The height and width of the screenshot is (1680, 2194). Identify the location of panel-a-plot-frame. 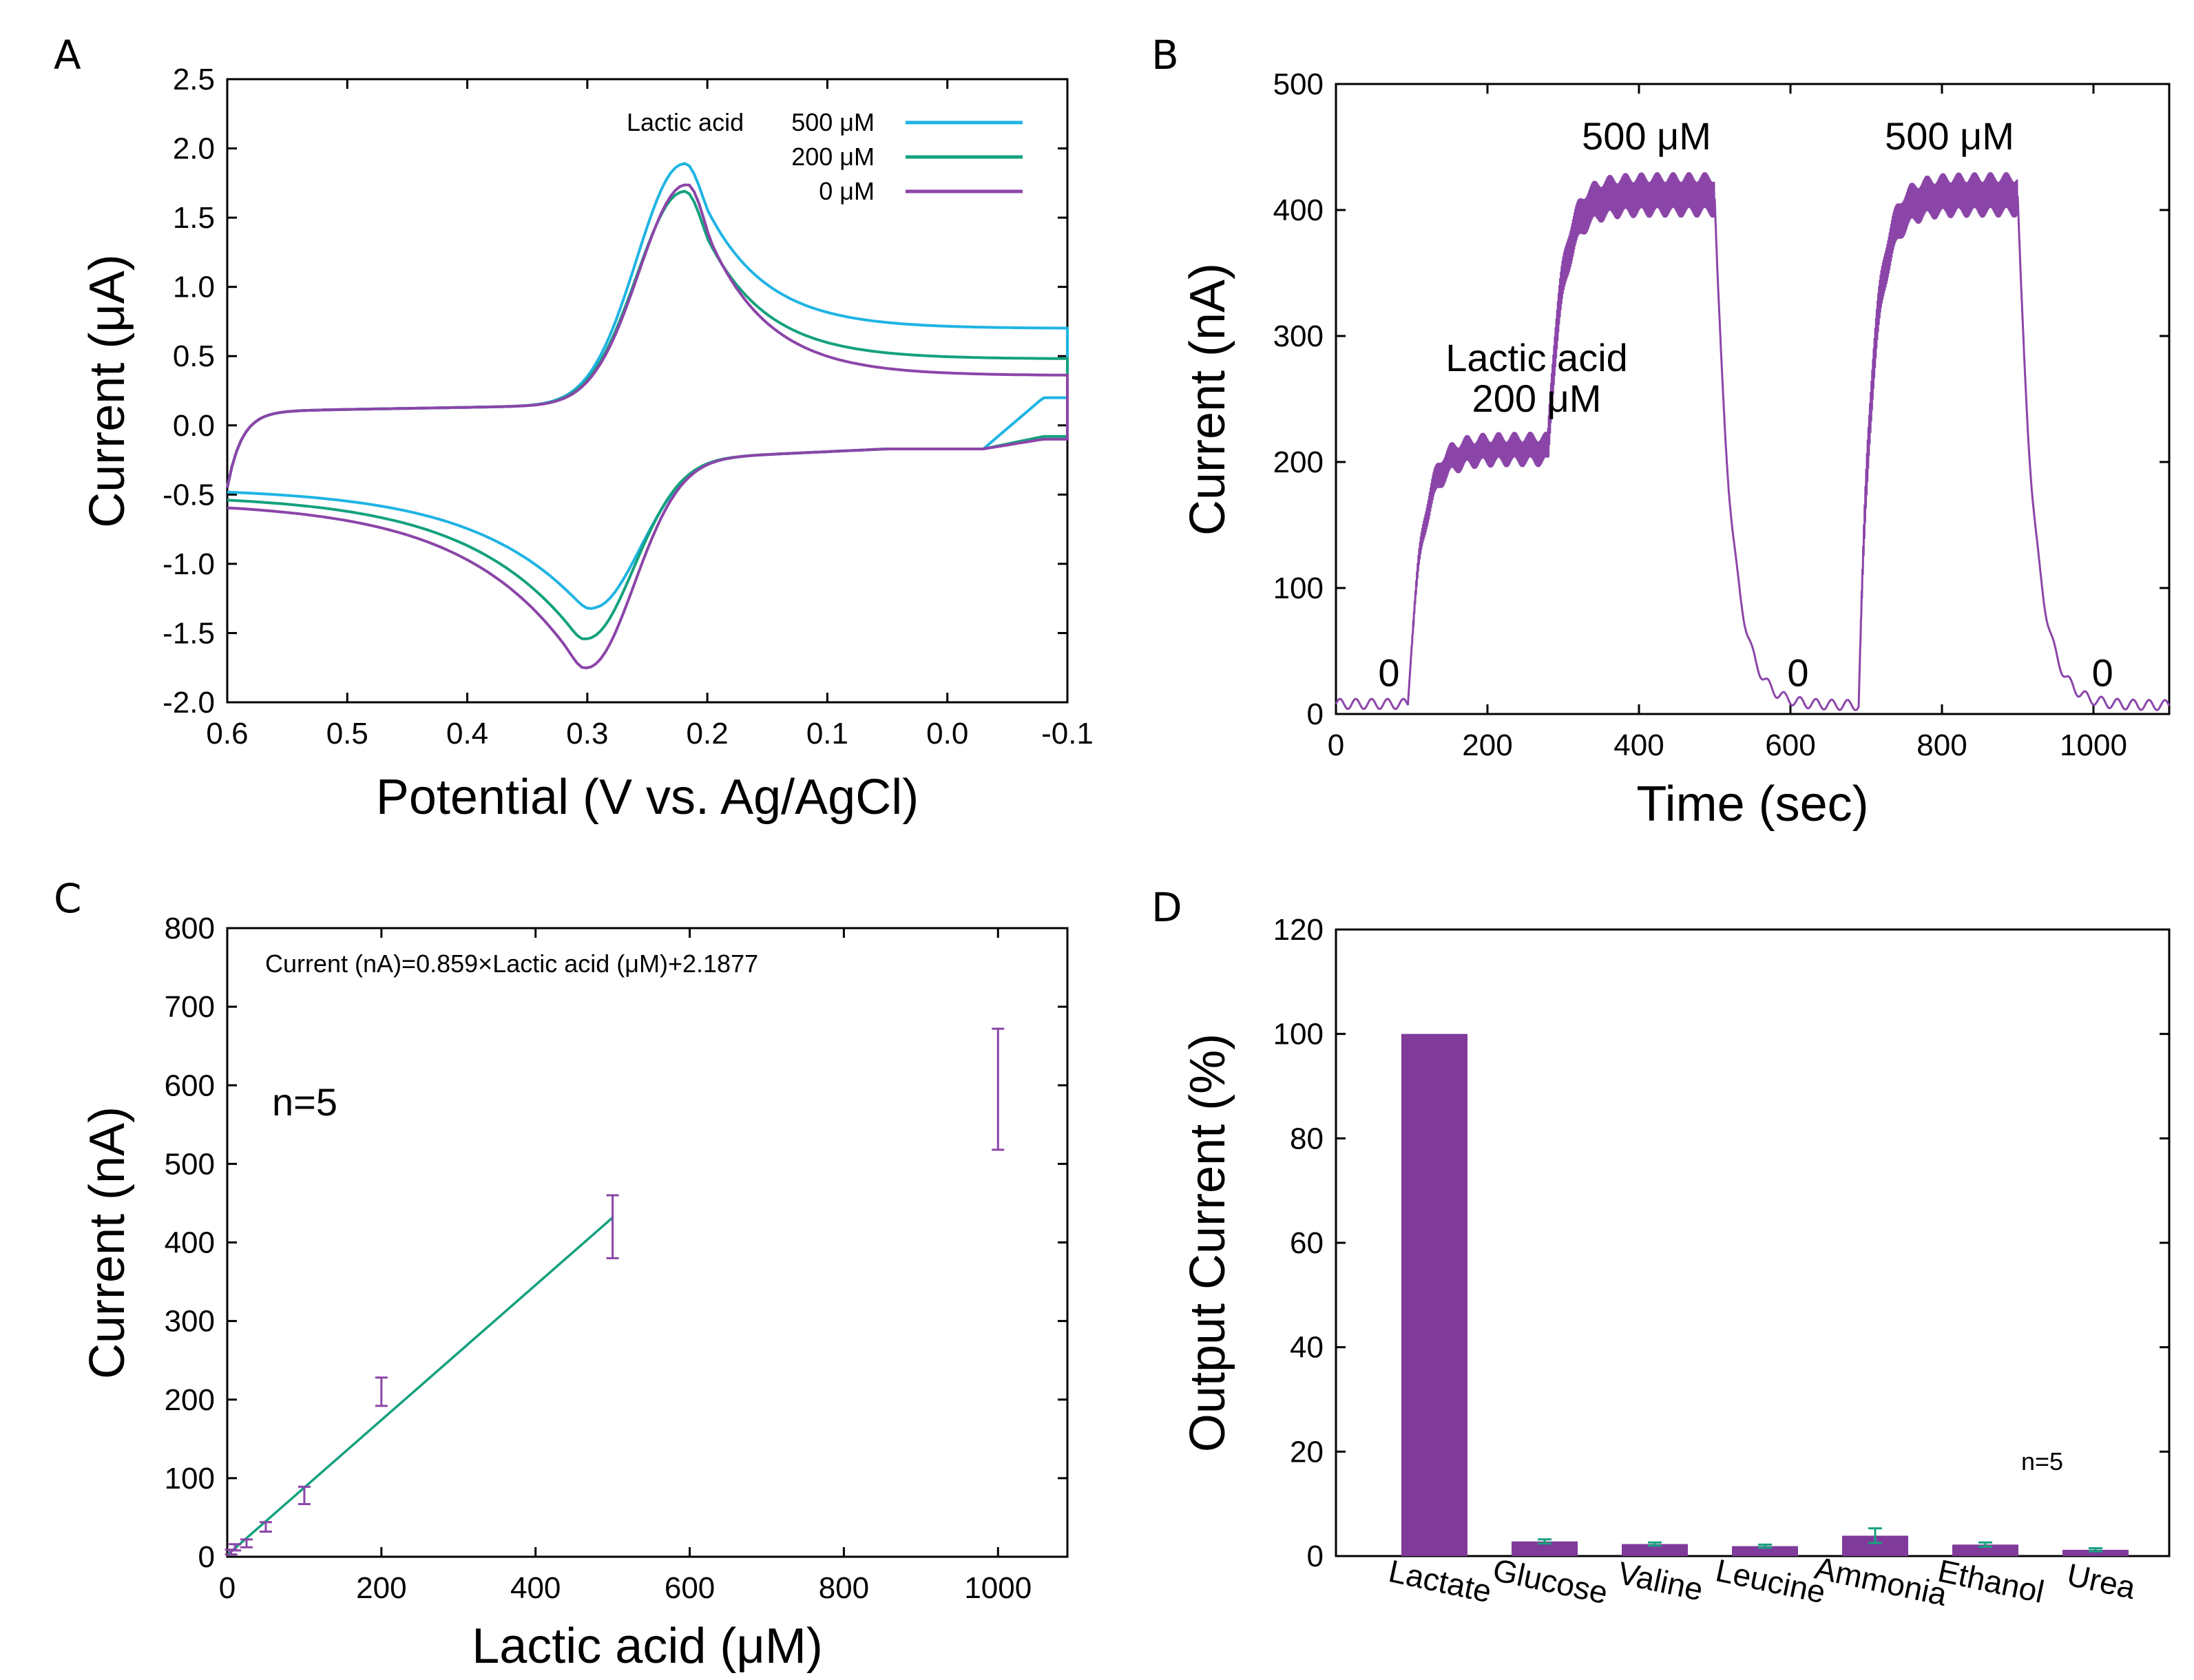
(647, 391).